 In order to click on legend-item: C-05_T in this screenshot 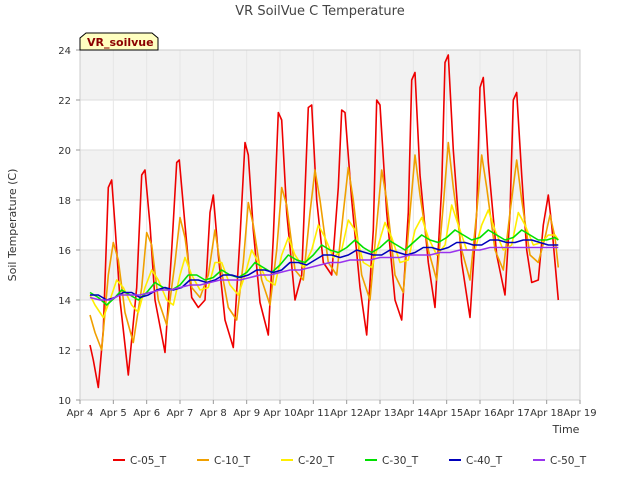, I will do `click(140, 461)`.